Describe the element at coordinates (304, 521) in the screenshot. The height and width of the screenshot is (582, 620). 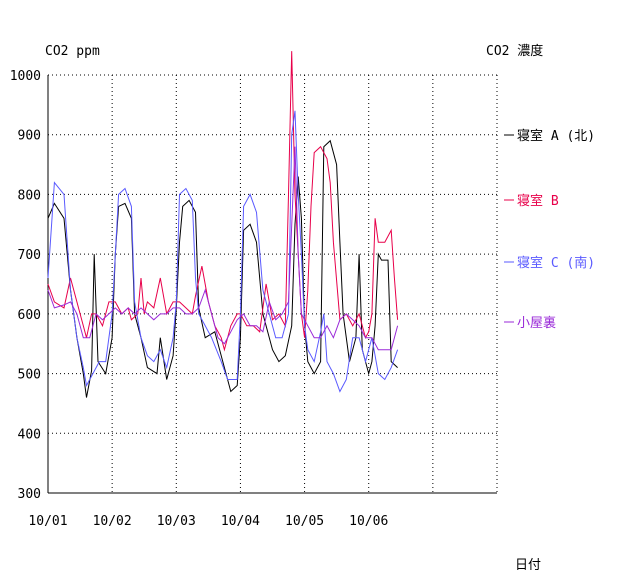
I see `x-tick-label: 10/05` at that location.